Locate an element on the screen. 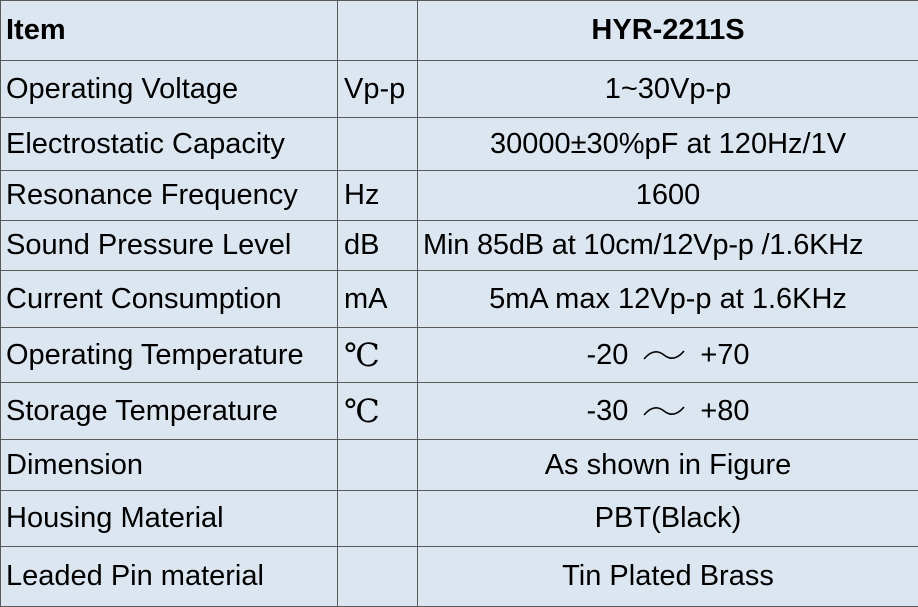 This screenshot has width=918, height=607. unit-cell: Vp-p is located at coordinates (378, 89).